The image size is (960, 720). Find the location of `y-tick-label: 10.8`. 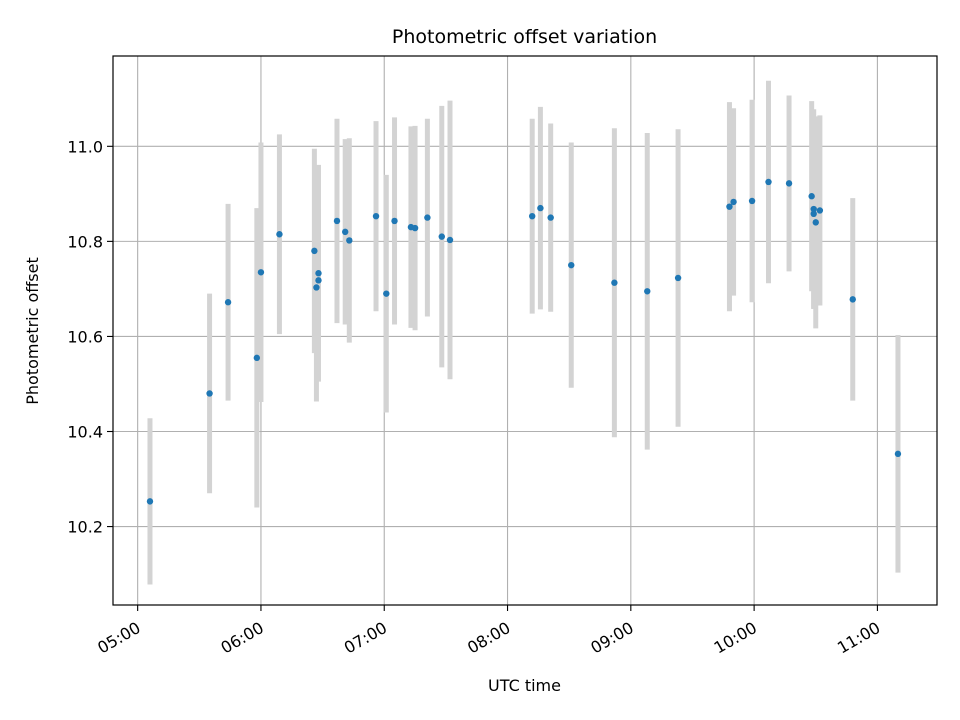

y-tick-label: 10.8 is located at coordinates (85, 241).